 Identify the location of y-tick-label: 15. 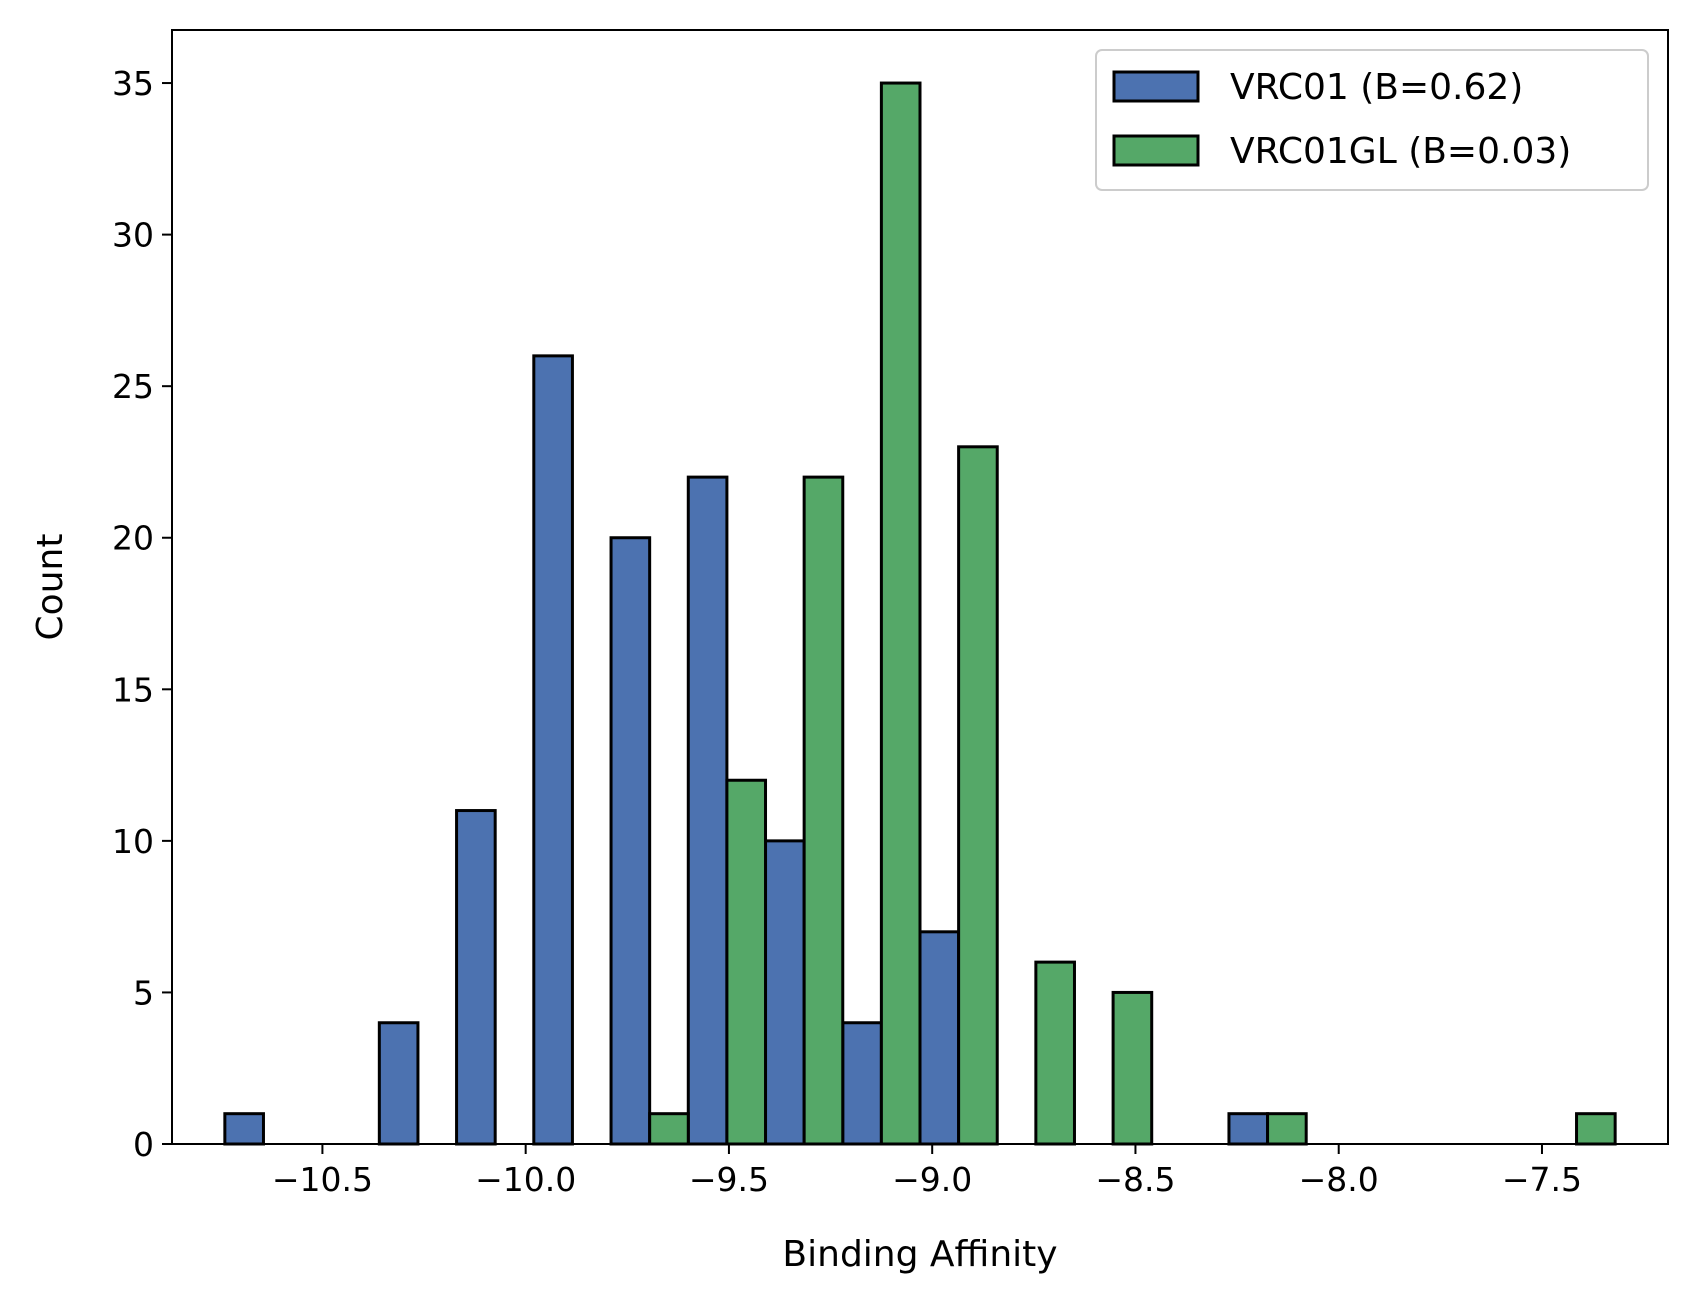
(133, 689).